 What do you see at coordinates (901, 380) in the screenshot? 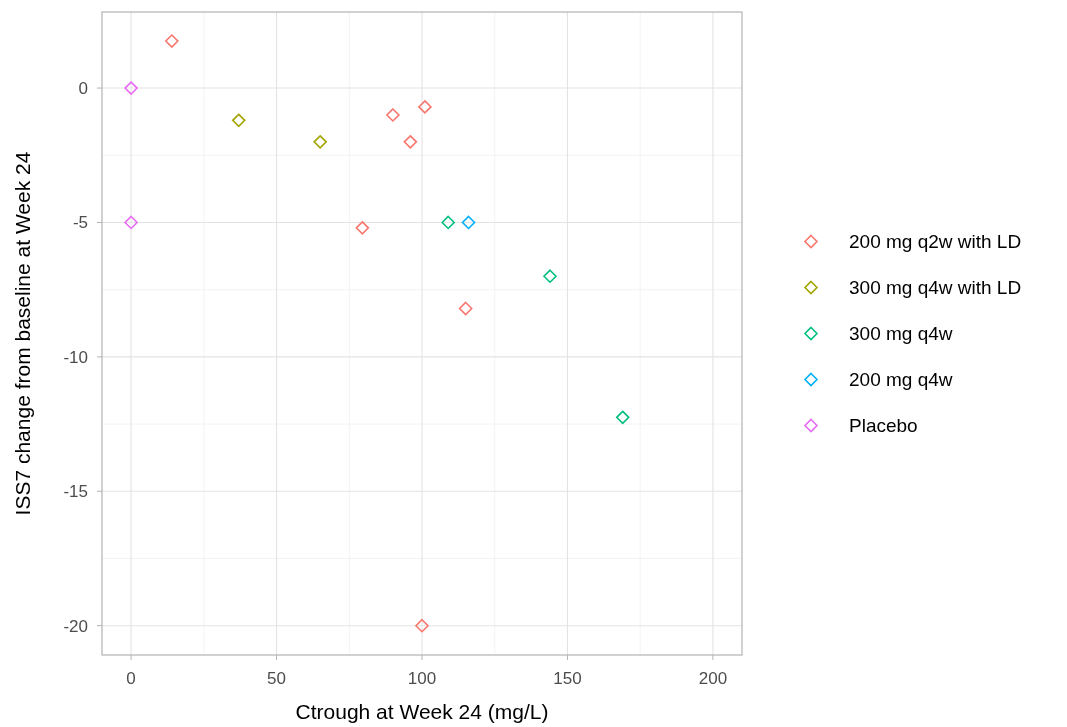
I see `legend-label: 200 mg q4w` at bounding box center [901, 380].